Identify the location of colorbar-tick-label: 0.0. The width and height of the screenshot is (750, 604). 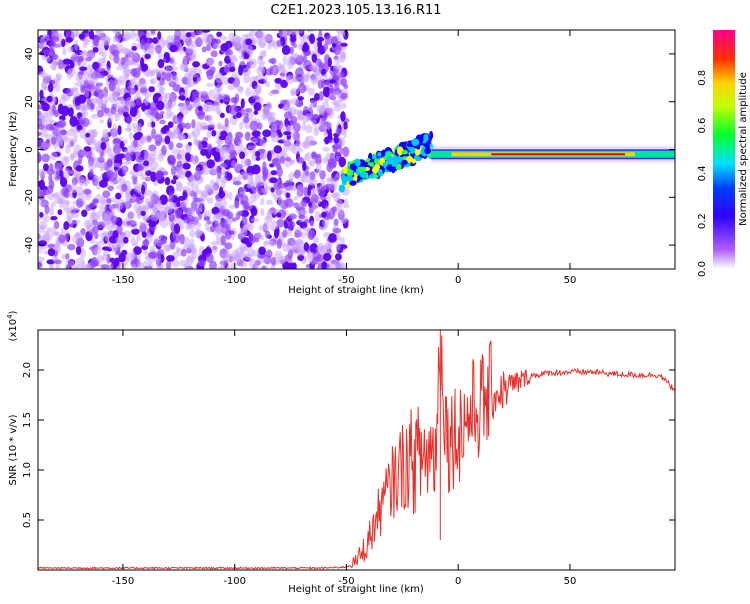
(702, 269).